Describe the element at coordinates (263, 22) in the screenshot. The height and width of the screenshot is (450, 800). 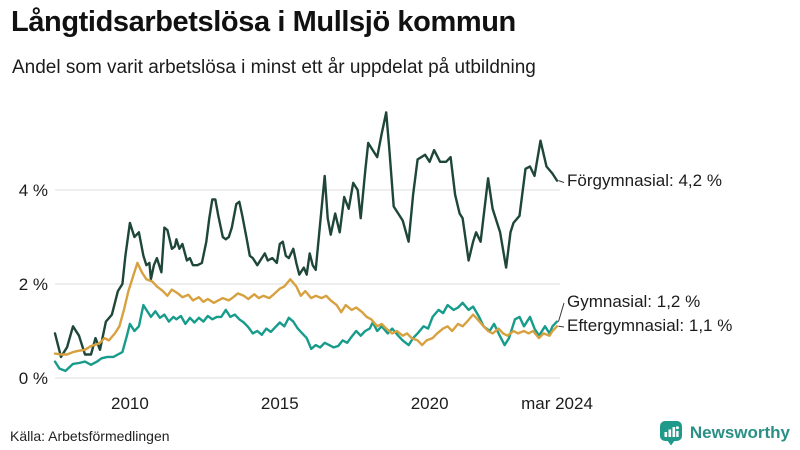
I see `page-title: Långtidsarbetslösa i Mullsjö kommun` at that location.